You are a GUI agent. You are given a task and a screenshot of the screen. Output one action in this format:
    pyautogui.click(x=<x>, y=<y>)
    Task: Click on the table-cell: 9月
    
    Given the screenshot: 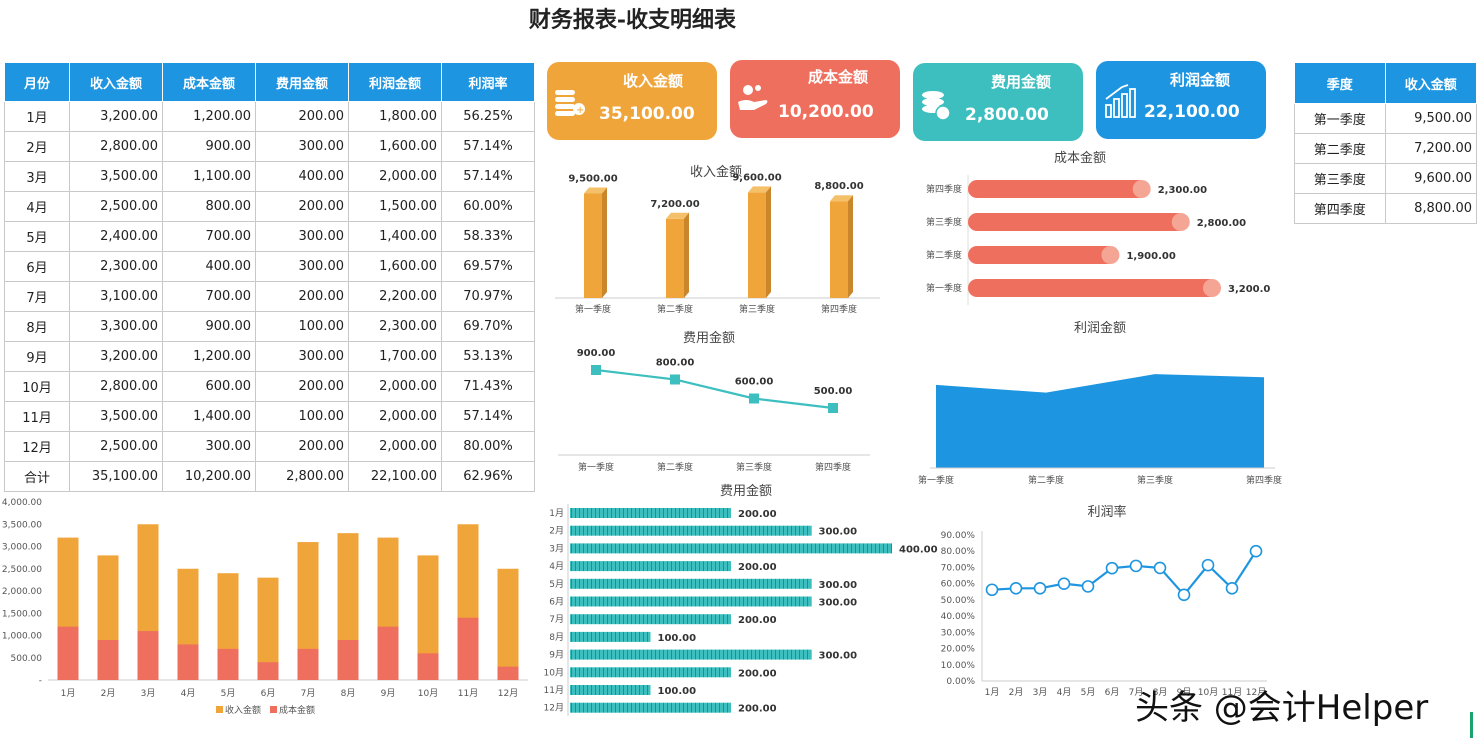 What is the action you would take?
    pyautogui.click(x=37, y=356)
    